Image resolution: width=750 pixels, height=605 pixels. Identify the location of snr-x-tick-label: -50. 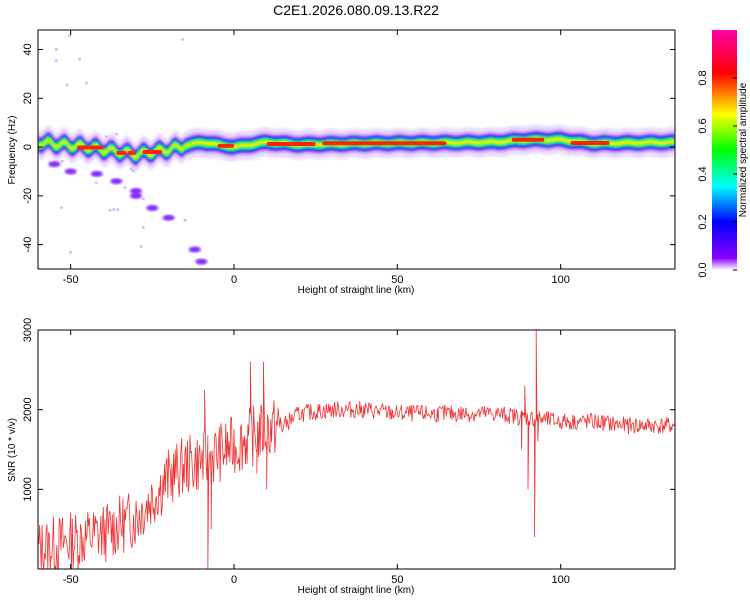
(71, 580).